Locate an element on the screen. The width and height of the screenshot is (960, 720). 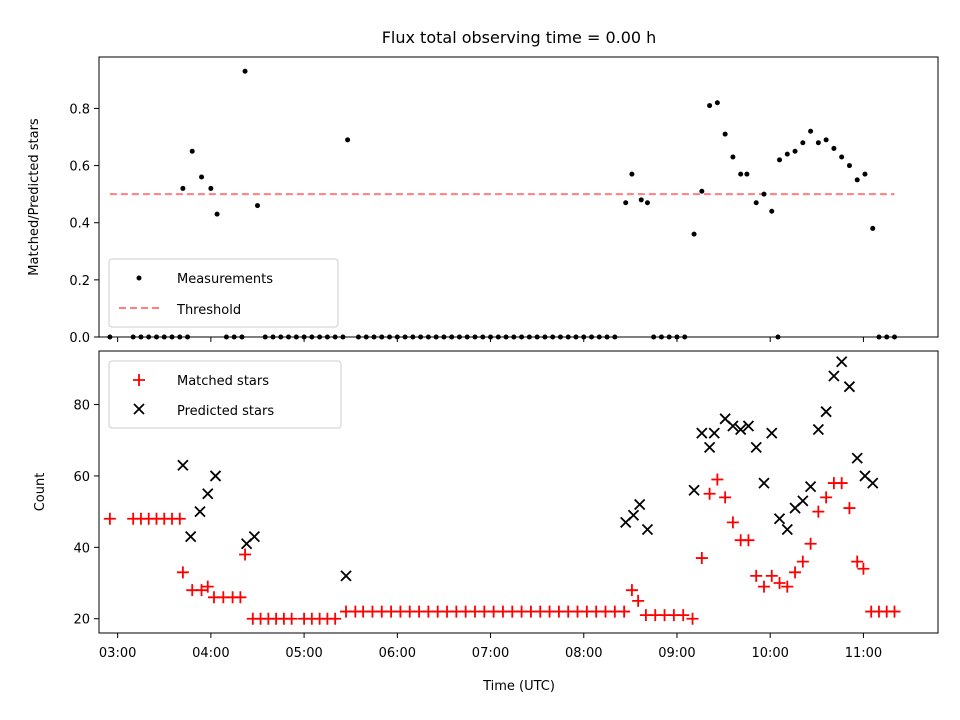
x-tick-label: 07:00 is located at coordinates (490, 653).